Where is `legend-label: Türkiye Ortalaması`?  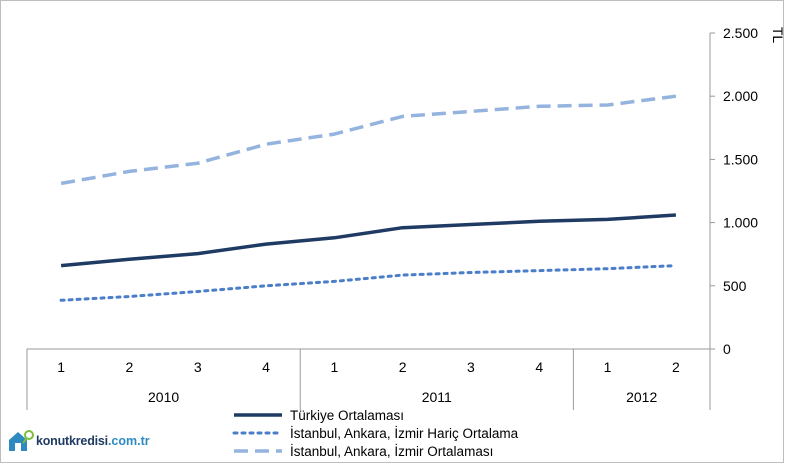
legend-label: Türkiye Ortalaması is located at coordinates (347, 415).